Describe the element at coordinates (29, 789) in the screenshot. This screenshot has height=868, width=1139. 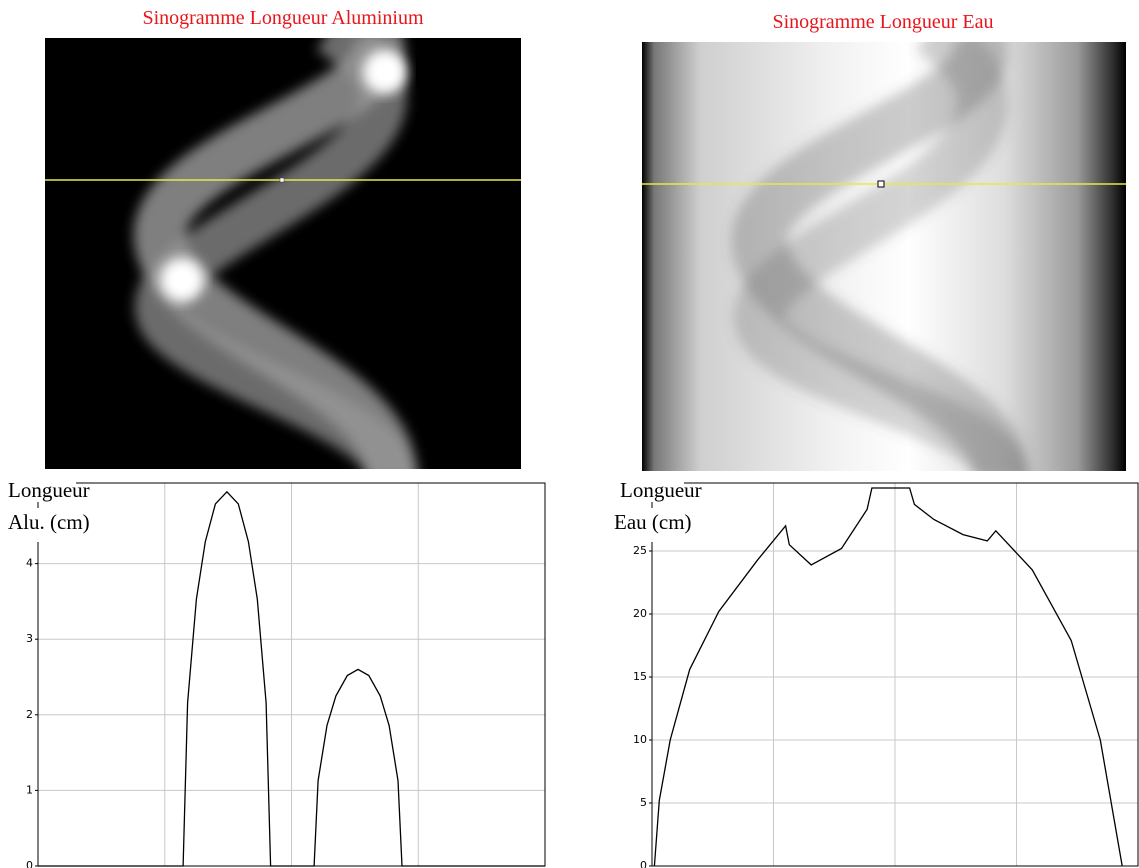
I see `y-tick-label: 1` at that location.